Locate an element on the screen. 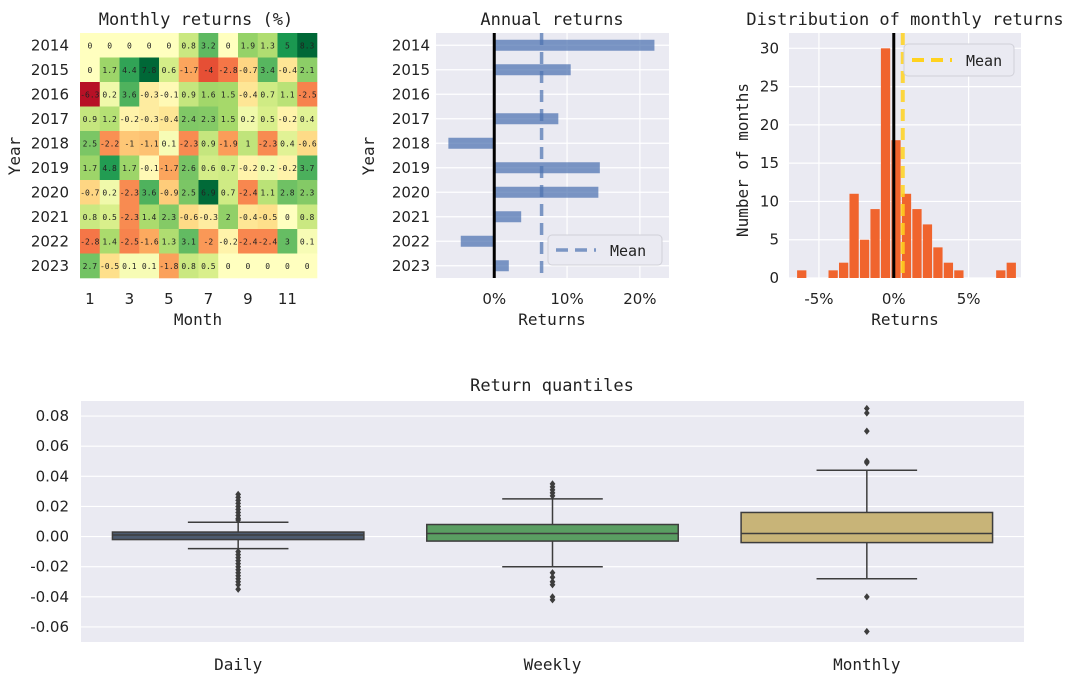 The width and height of the screenshot is (1080, 680). heatmap-cell-label: -0.7 is located at coordinates (89, 192).